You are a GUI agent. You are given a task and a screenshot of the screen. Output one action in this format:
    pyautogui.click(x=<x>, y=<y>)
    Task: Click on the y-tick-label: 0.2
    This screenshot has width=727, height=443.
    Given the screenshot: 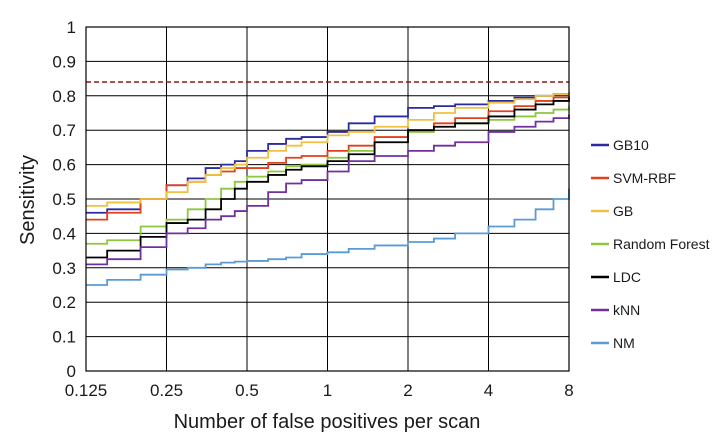 What is the action you would take?
    pyautogui.click(x=64, y=302)
    